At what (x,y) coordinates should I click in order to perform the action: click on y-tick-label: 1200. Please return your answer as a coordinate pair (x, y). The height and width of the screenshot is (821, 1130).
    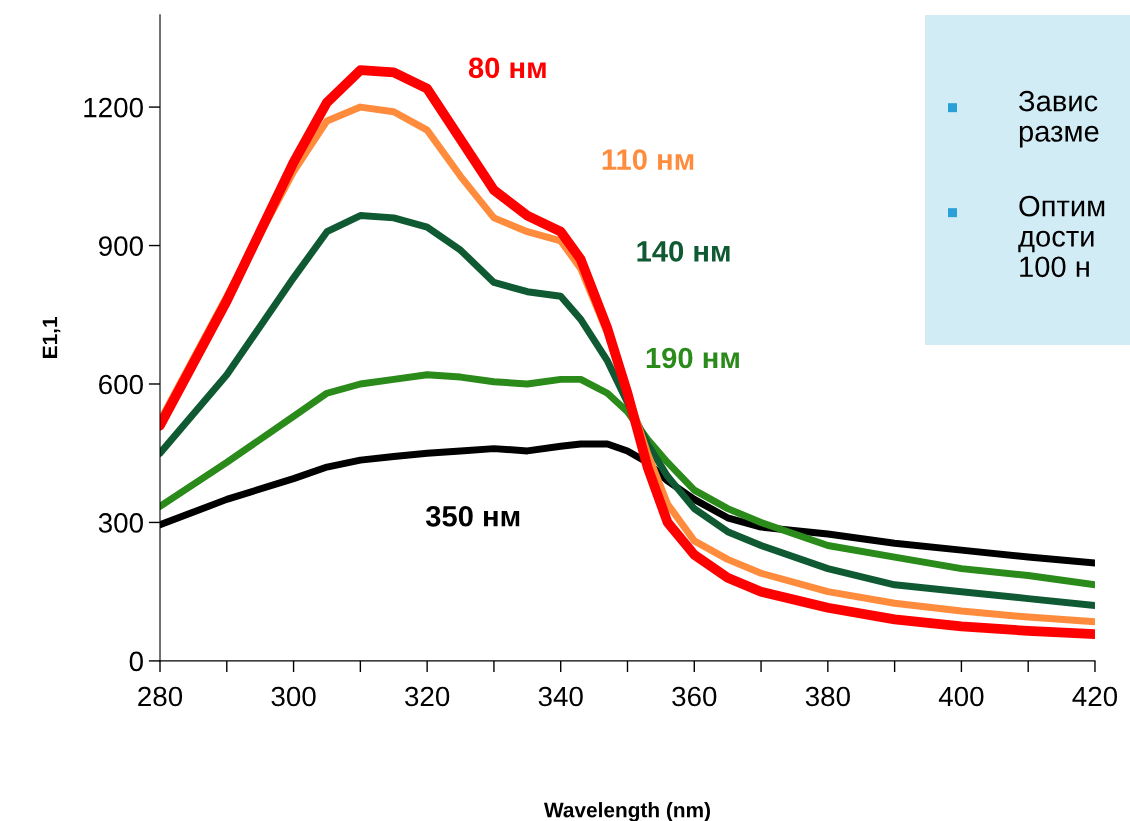
    Looking at the image, I should click on (113, 107).